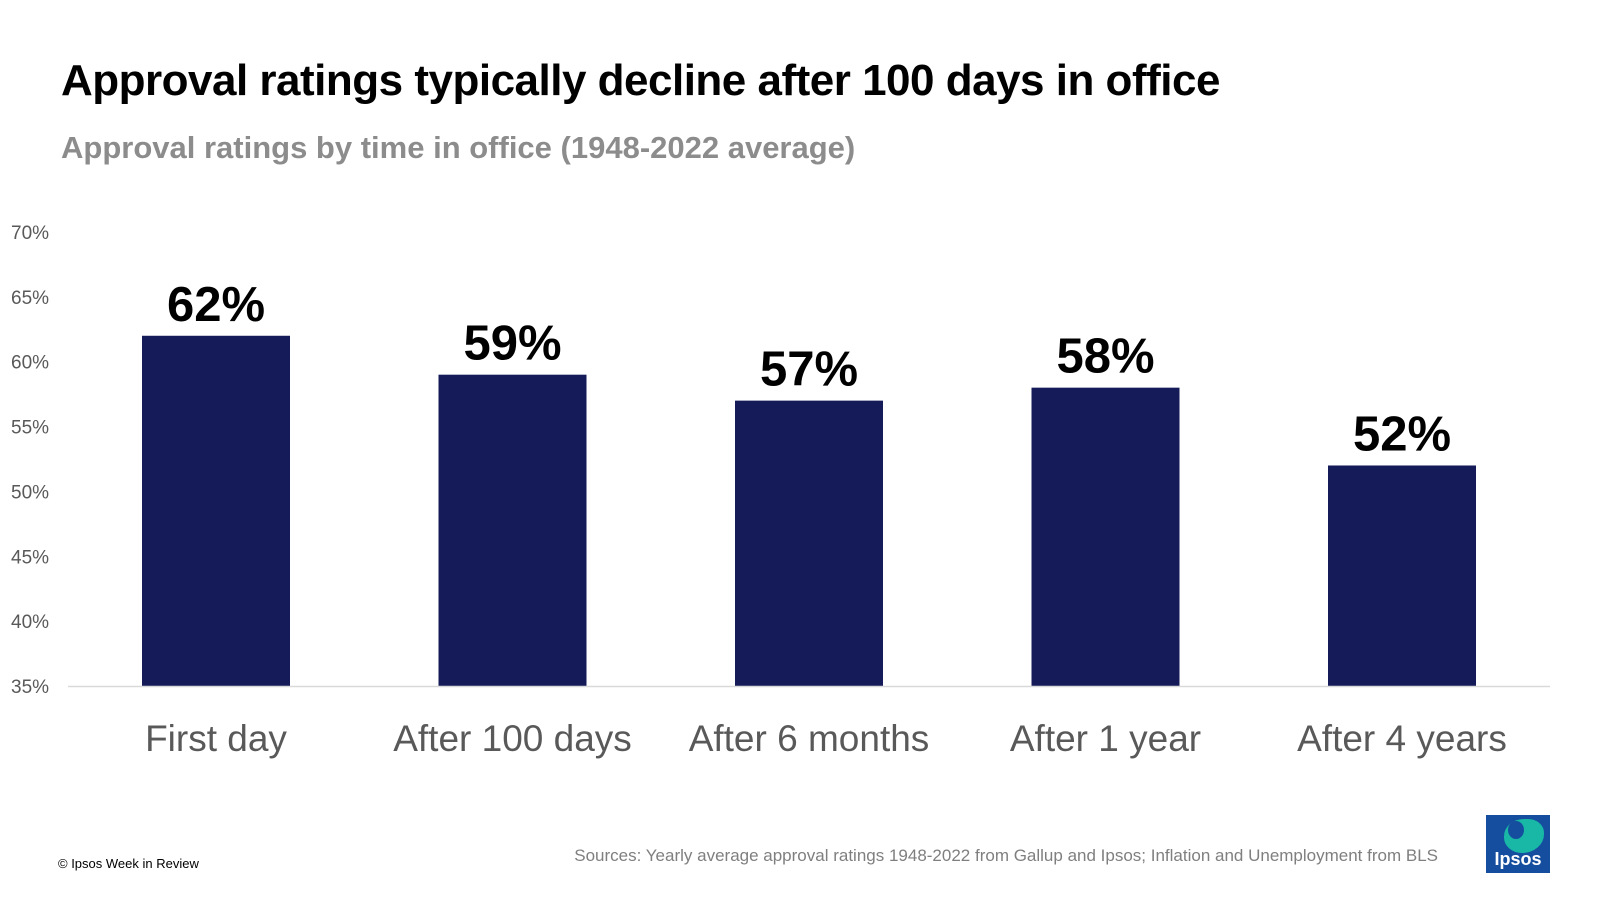 The width and height of the screenshot is (1600, 900). I want to click on ipsos-logo: Ipsos, so click(1518, 844).